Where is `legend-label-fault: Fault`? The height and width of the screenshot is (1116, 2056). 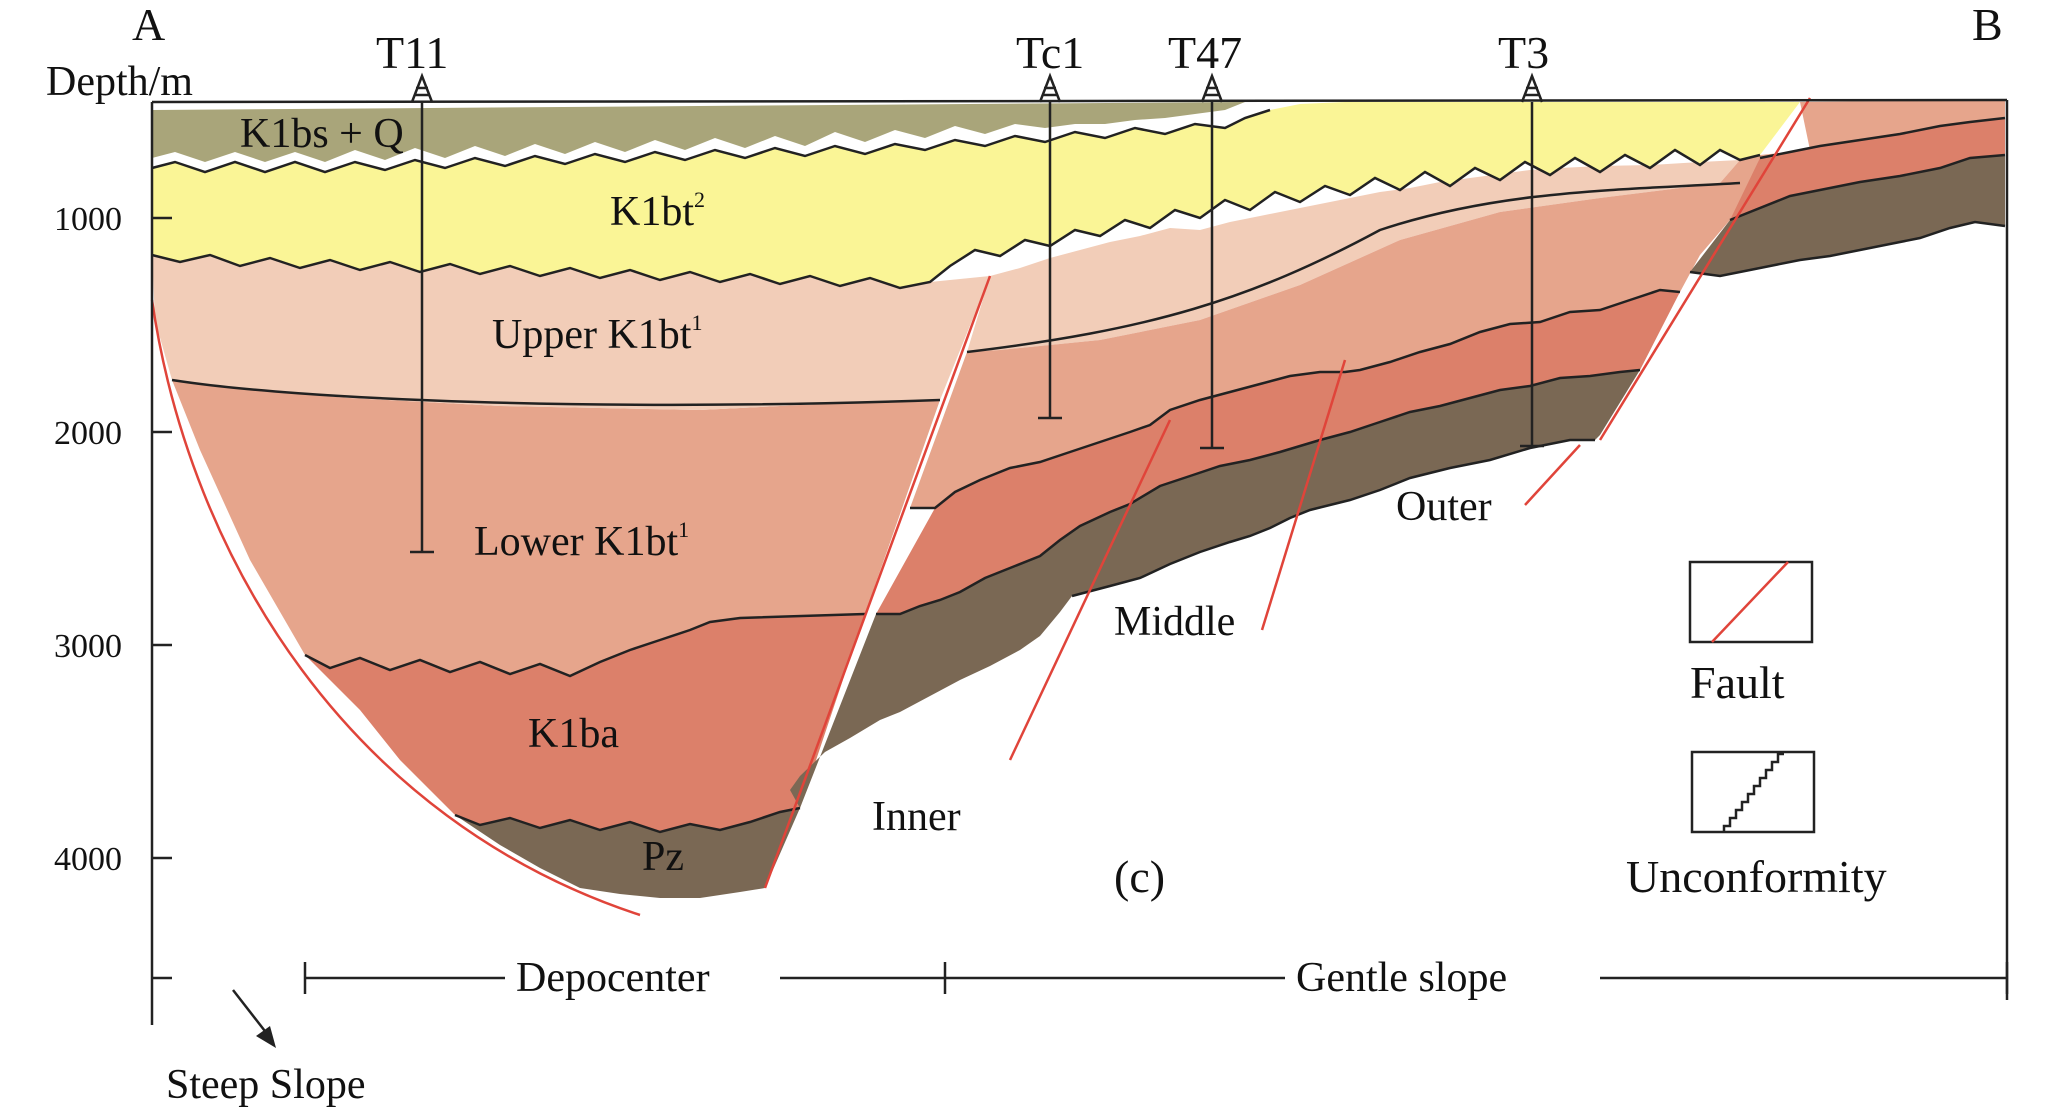 legend-label-fault: Fault is located at coordinates (1737, 682).